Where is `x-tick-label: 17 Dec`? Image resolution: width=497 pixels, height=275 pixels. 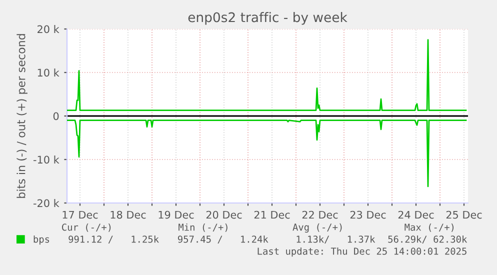
x-tick-label: 17 Dec is located at coordinates (80, 214).